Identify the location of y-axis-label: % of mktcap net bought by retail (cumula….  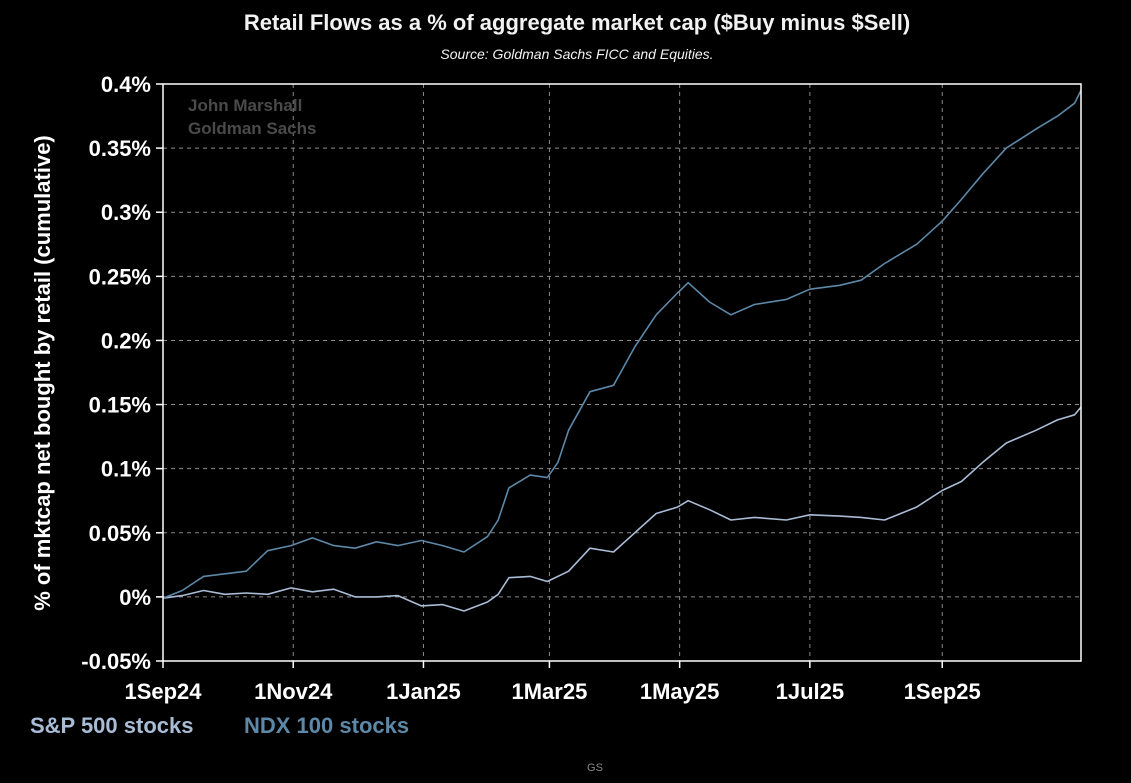
(42, 373).